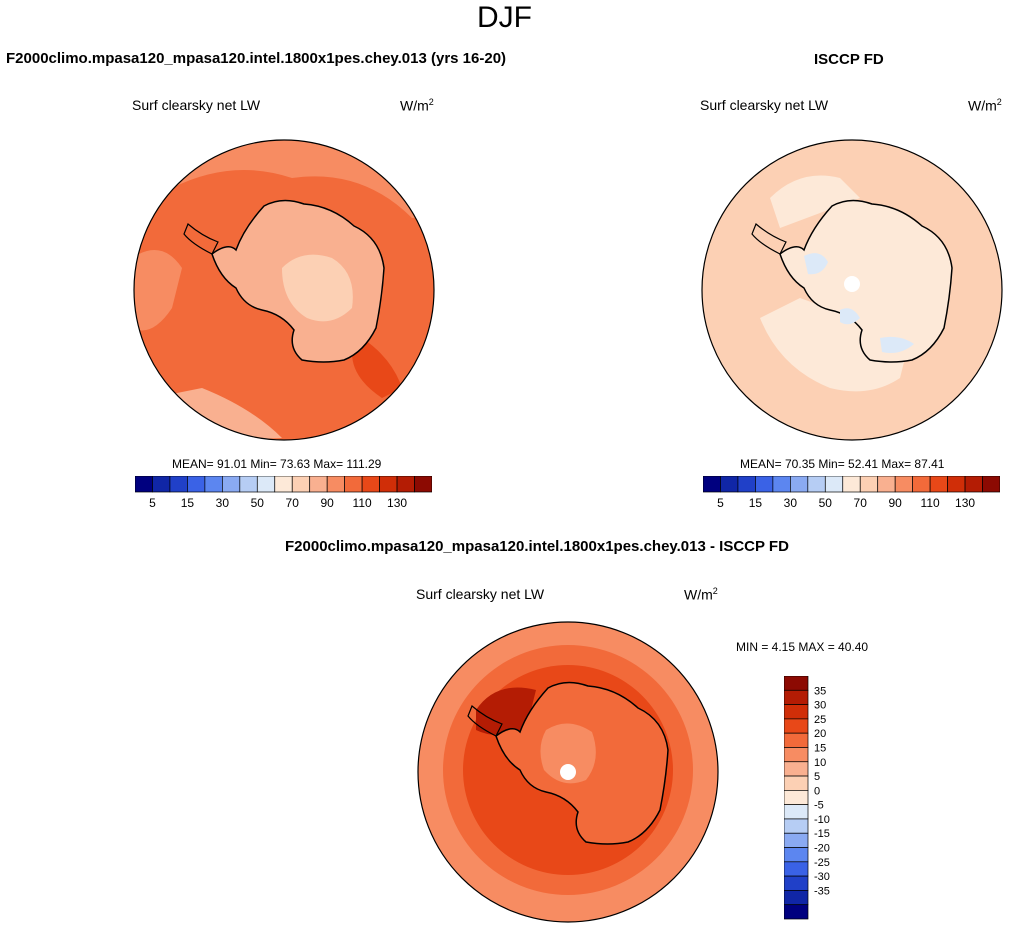 The width and height of the screenshot is (1009, 929). I want to click on units-label-obs: W/m2, so click(985, 105).